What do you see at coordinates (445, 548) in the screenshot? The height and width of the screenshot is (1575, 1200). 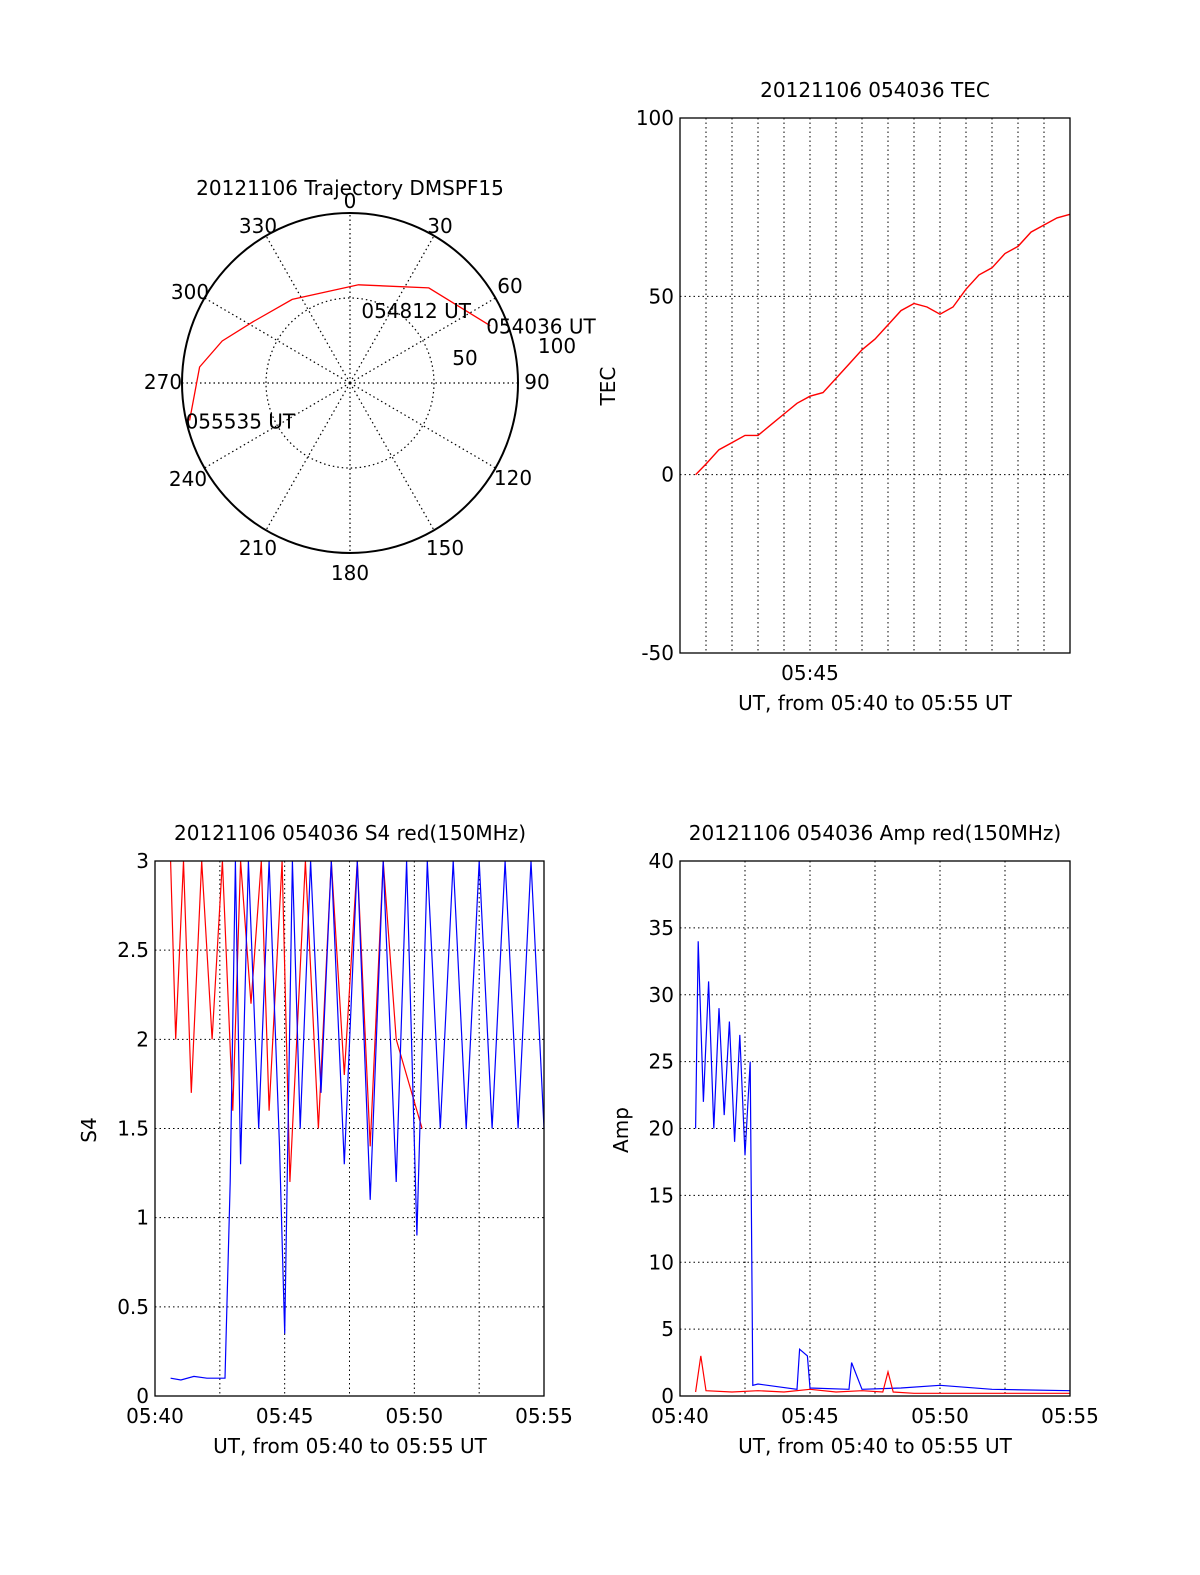 I see `polar-azimuth-label: 150` at bounding box center [445, 548].